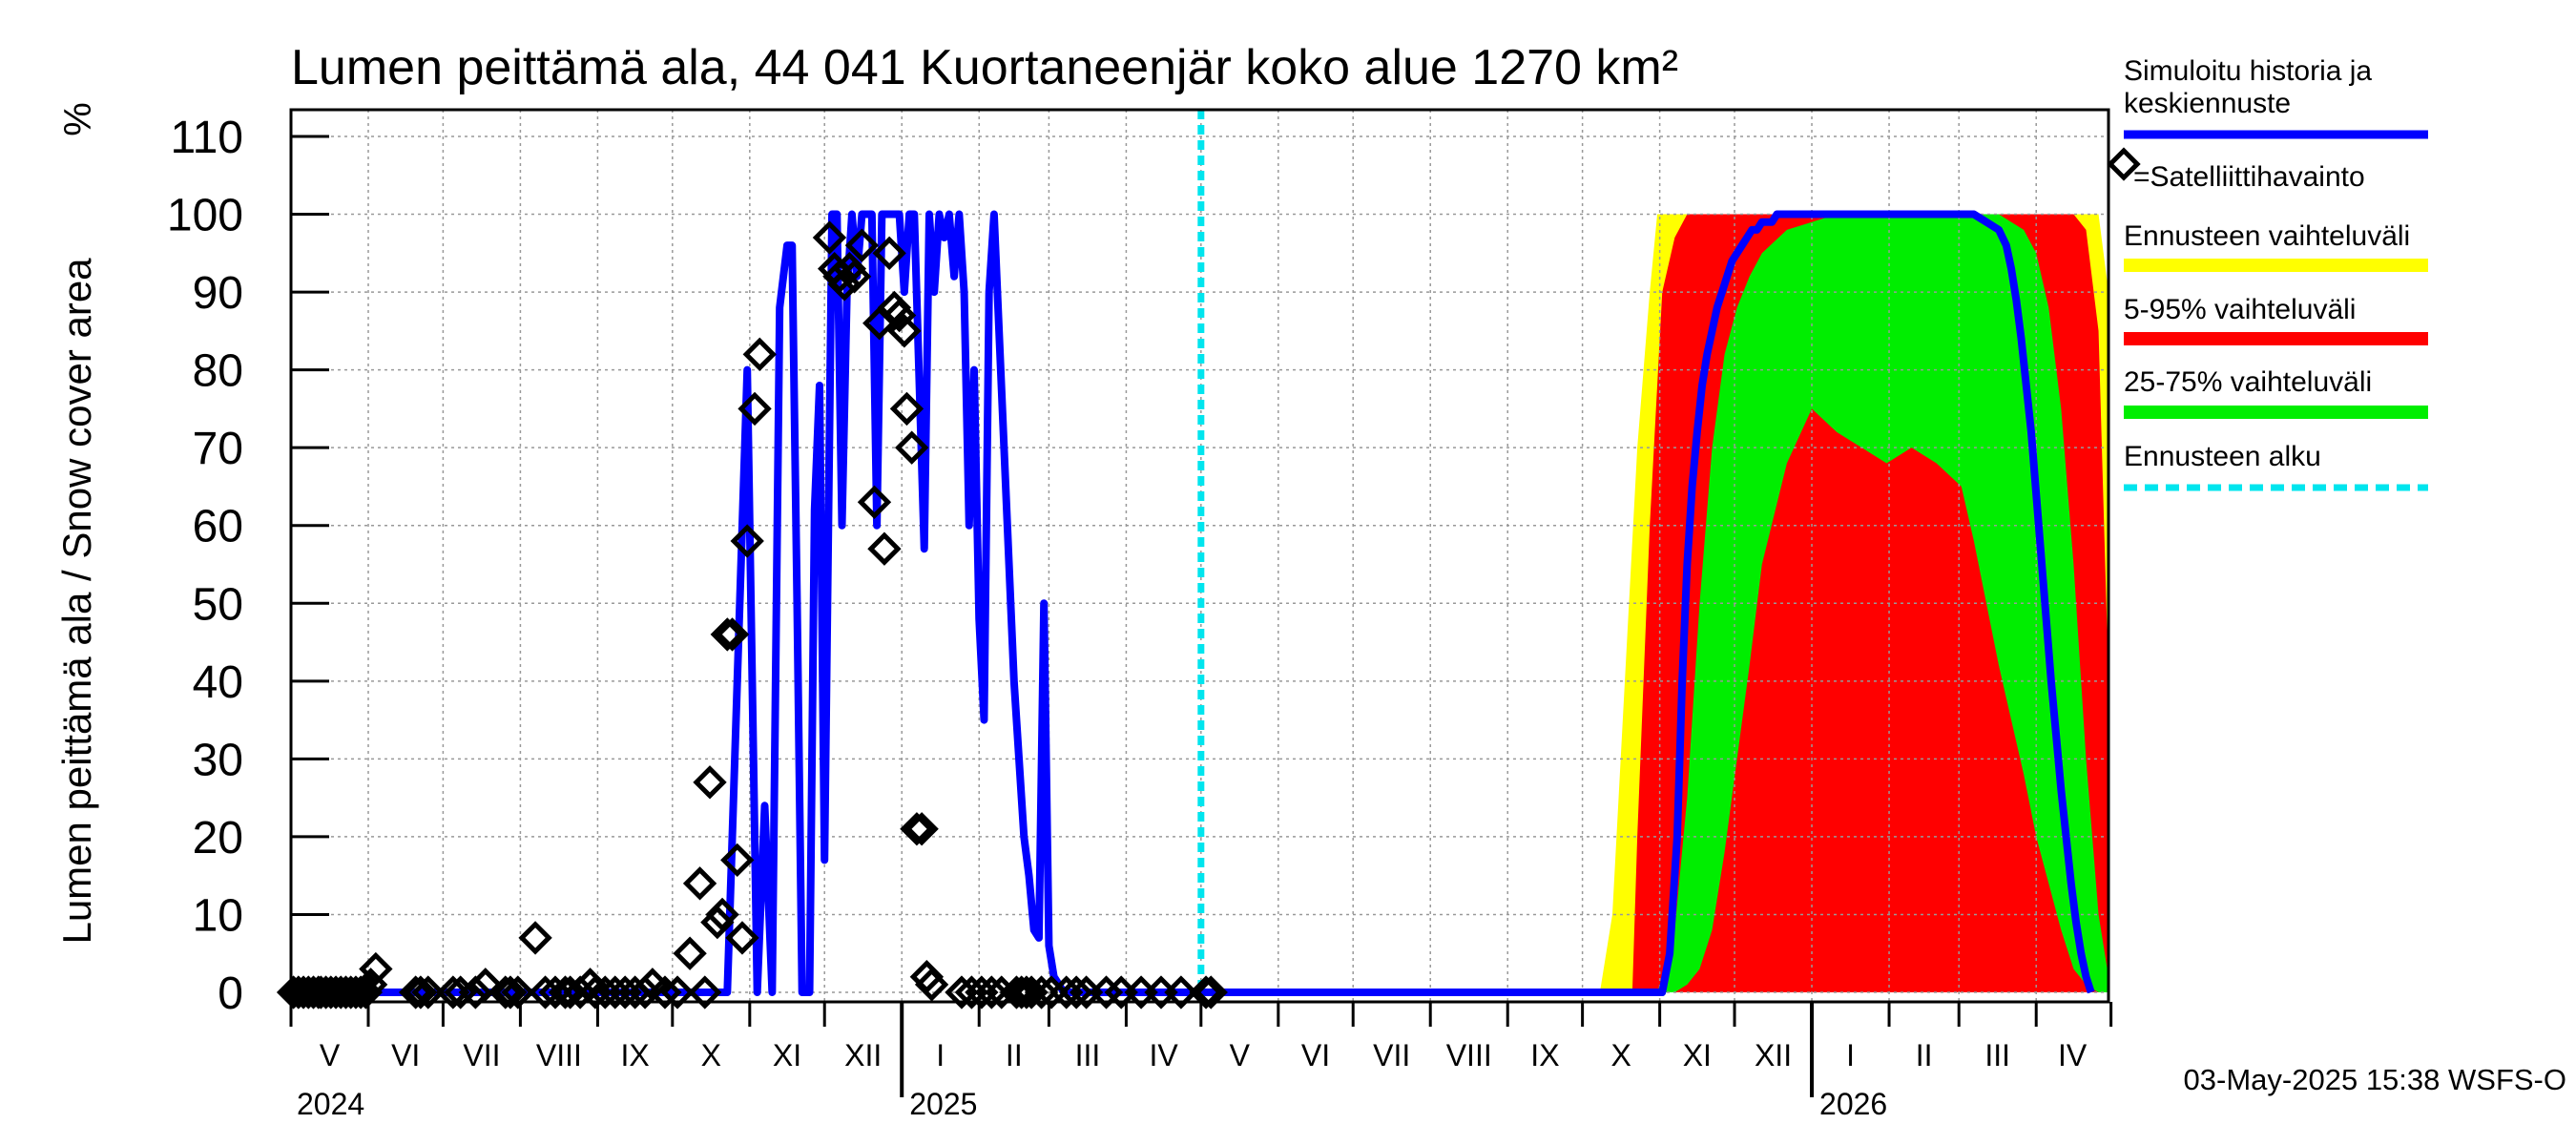 This screenshot has height=1145, width=2576. What do you see at coordinates (1240, 1055) in the screenshot?
I see `month-label: V` at bounding box center [1240, 1055].